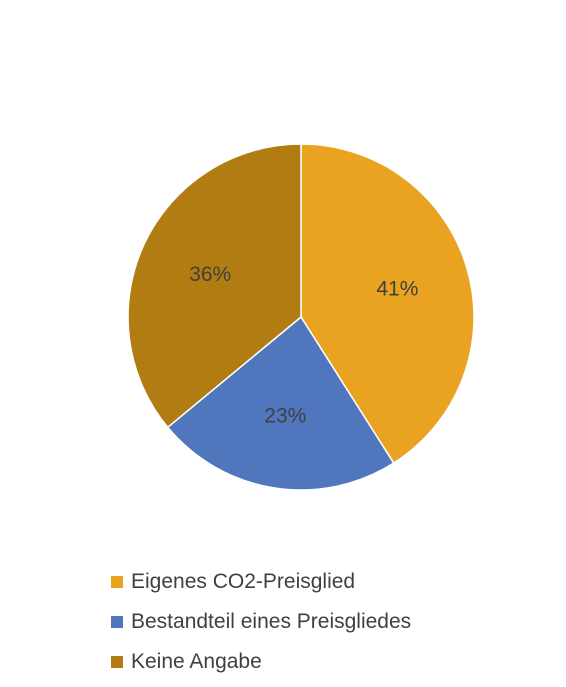  What do you see at coordinates (303, 345) in the screenshot?
I see `slice-labels: 41% 23% 36%` at bounding box center [303, 345].